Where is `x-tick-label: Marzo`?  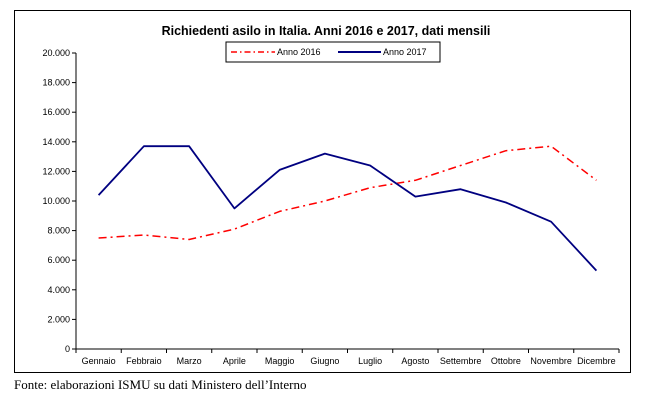 x-tick-label: Marzo is located at coordinates (189, 361).